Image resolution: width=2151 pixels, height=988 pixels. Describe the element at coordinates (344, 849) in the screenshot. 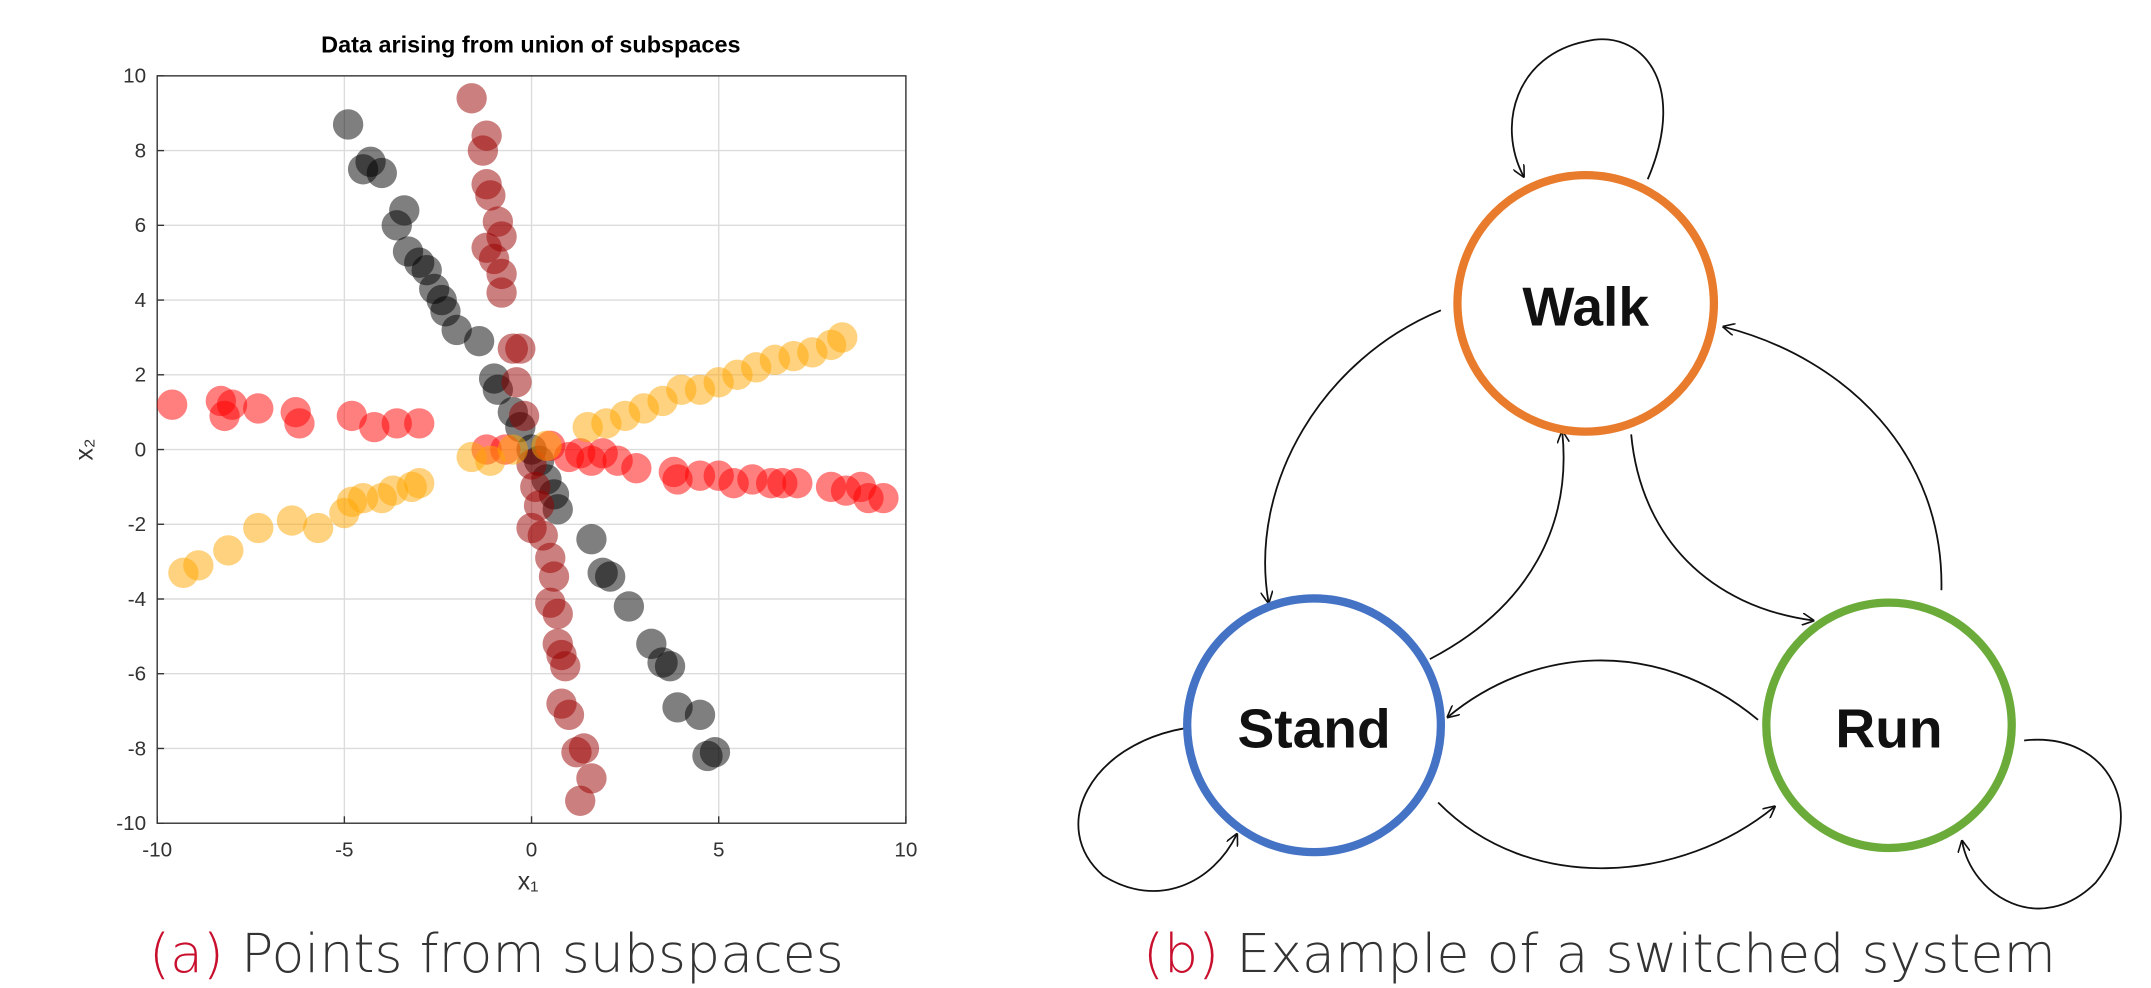

I see `x-tick-label: -5` at that location.